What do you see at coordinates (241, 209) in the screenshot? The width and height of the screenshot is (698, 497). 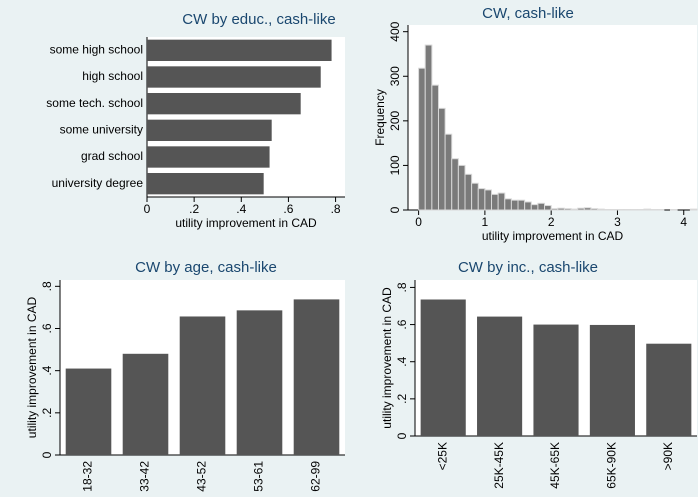 I see `x-tick-label: .4` at bounding box center [241, 209].